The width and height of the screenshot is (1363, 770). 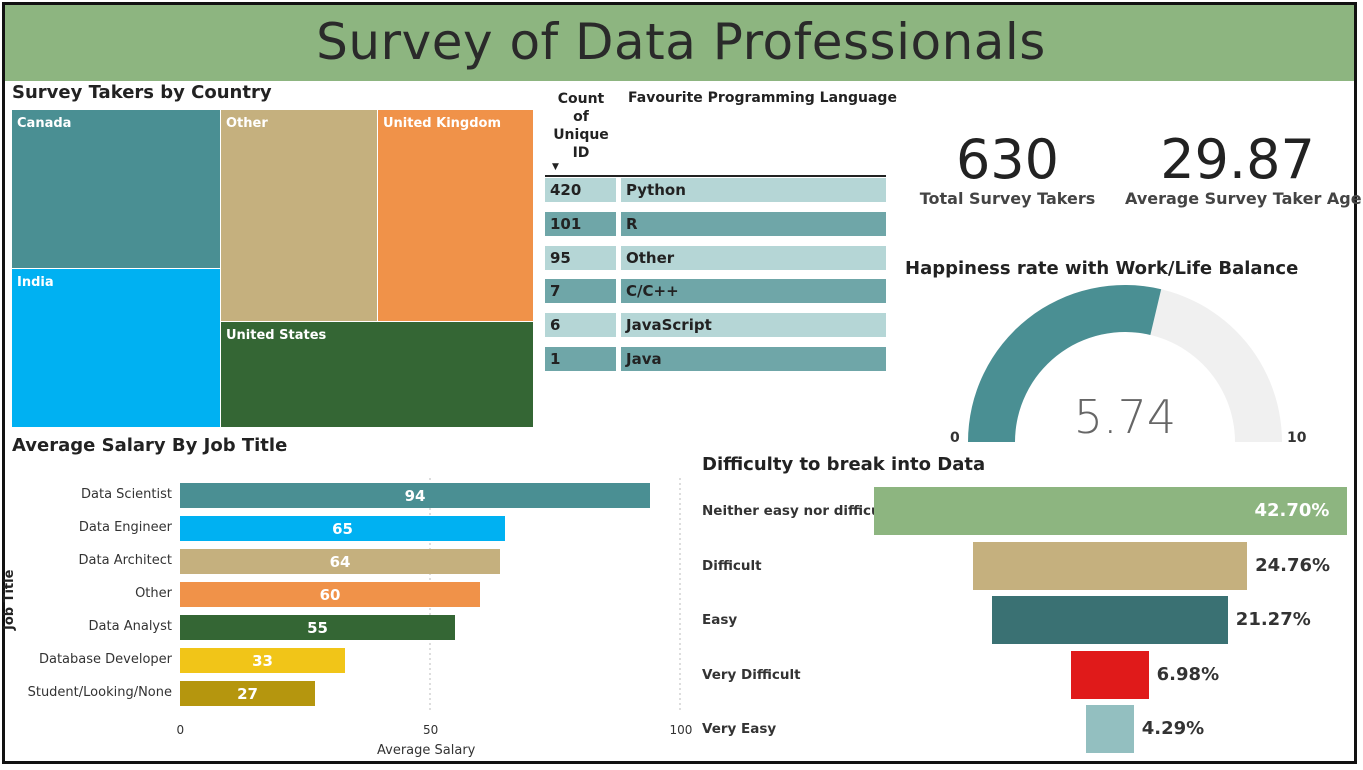 What do you see at coordinates (1125, 417) in the screenshot?
I see `gauge-value: 5.74` at bounding box center [1125, 417].